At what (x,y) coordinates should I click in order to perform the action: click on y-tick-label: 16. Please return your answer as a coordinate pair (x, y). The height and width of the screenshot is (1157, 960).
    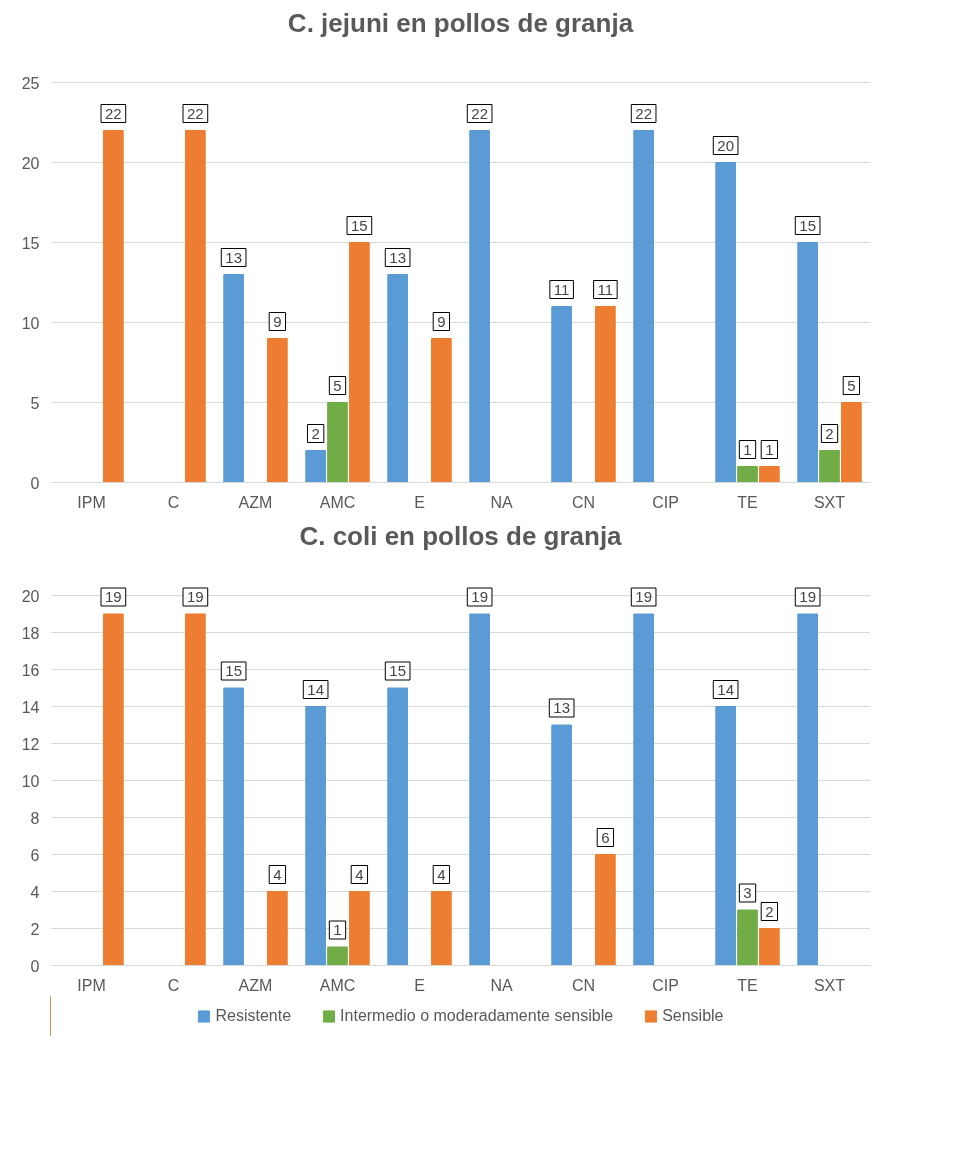
    Looking at the image, I should click on (30, 670).